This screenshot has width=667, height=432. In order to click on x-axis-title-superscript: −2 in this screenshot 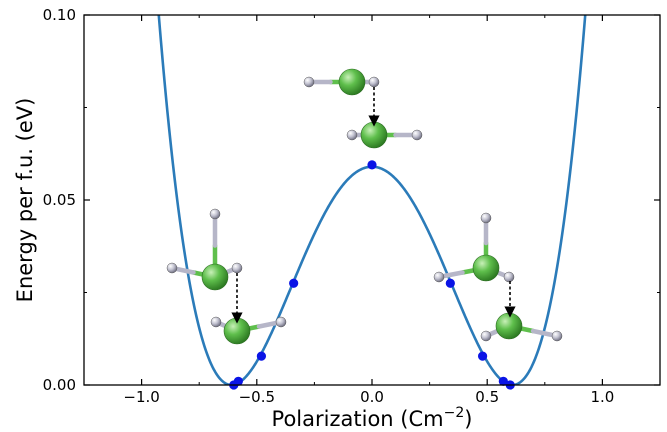, I will do `click(454, 413)`.